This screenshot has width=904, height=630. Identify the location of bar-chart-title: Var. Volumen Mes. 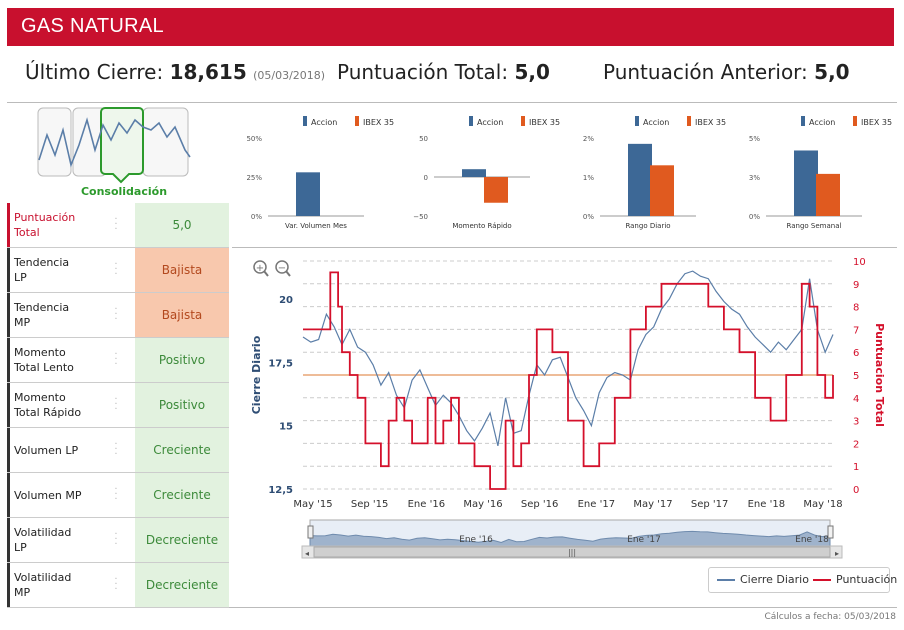
(316, 226).